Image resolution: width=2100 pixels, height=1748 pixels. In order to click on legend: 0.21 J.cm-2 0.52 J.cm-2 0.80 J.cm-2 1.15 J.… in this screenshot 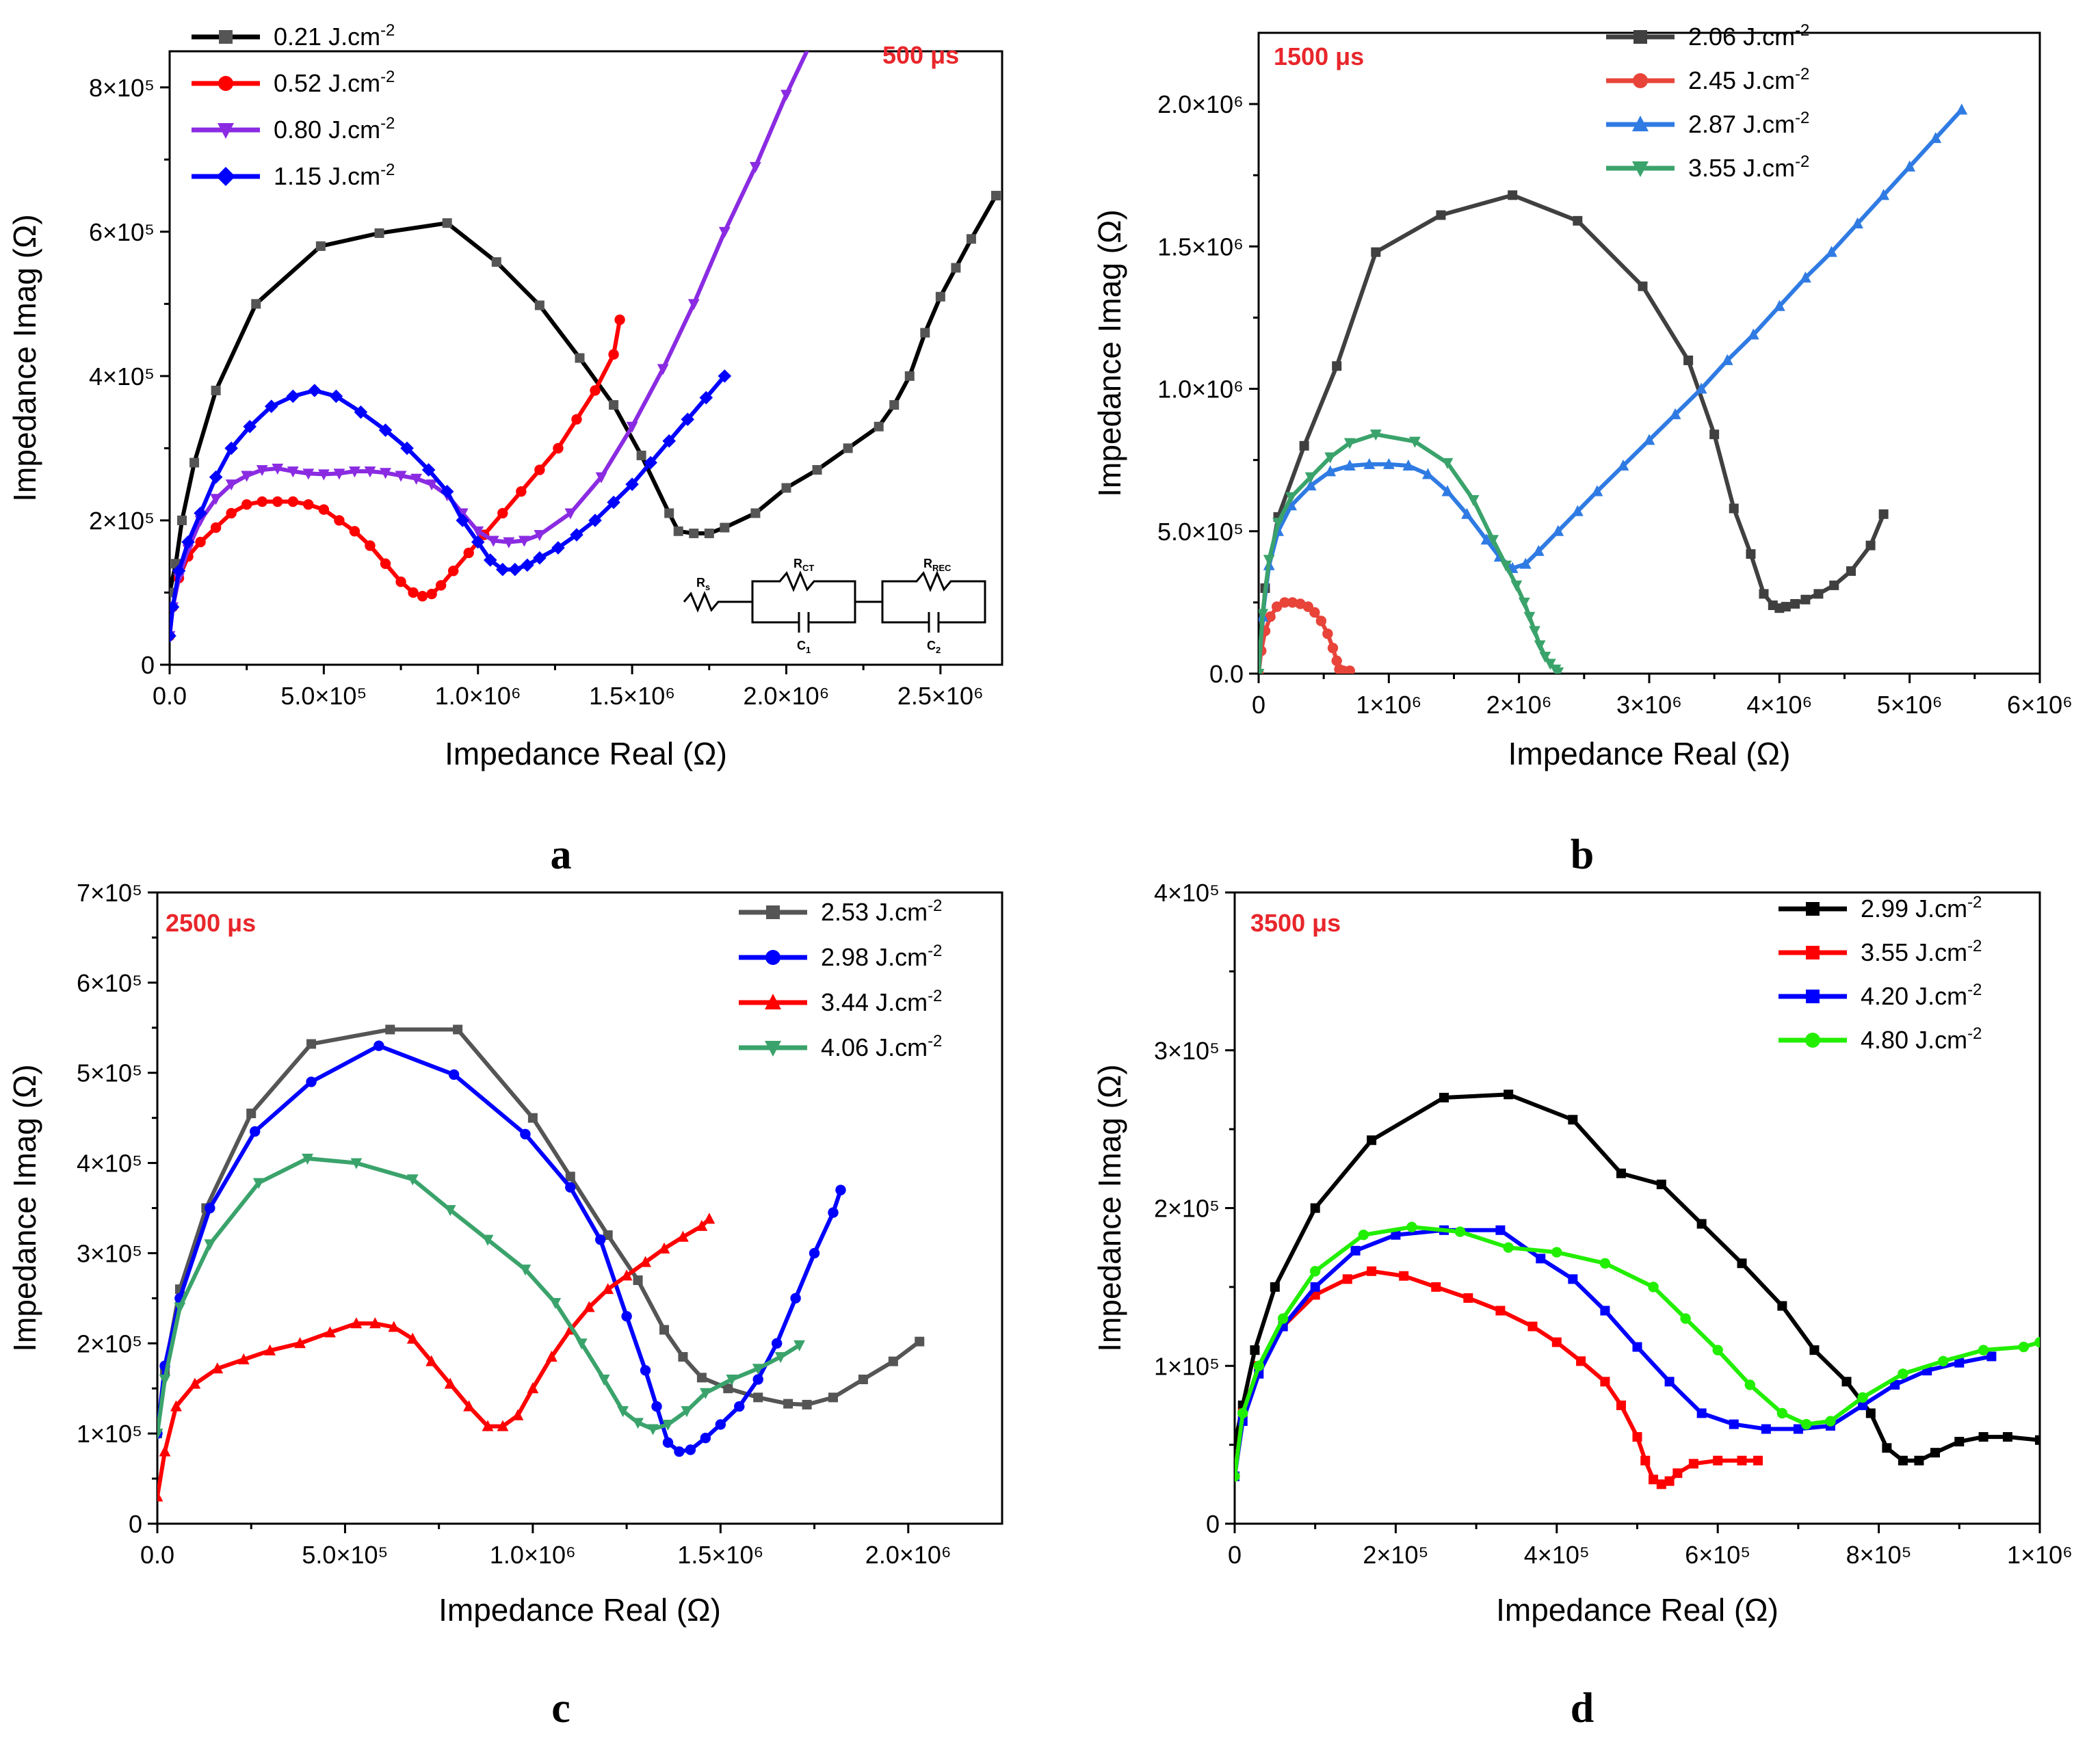, I will do `click(293, 105)`.